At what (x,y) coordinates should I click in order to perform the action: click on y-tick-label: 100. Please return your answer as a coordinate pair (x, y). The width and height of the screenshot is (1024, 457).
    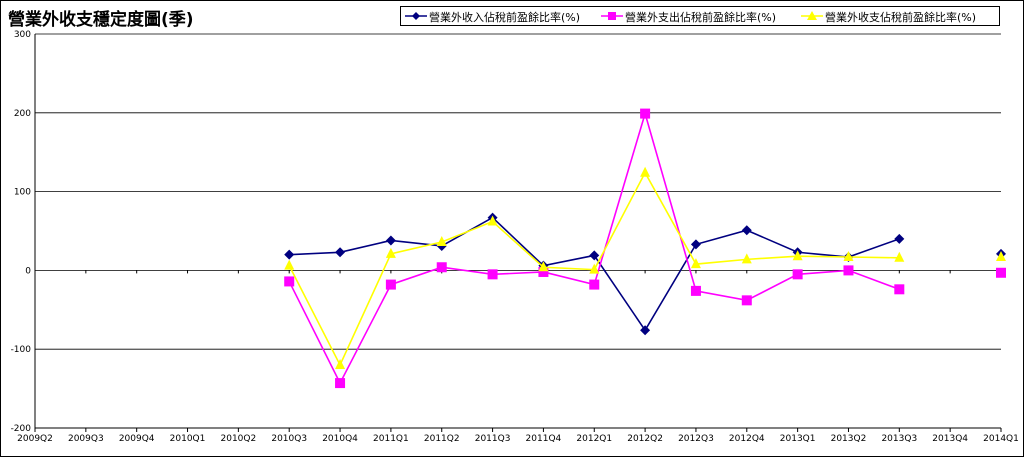
    Looking at the image, I should click on (22, 193).